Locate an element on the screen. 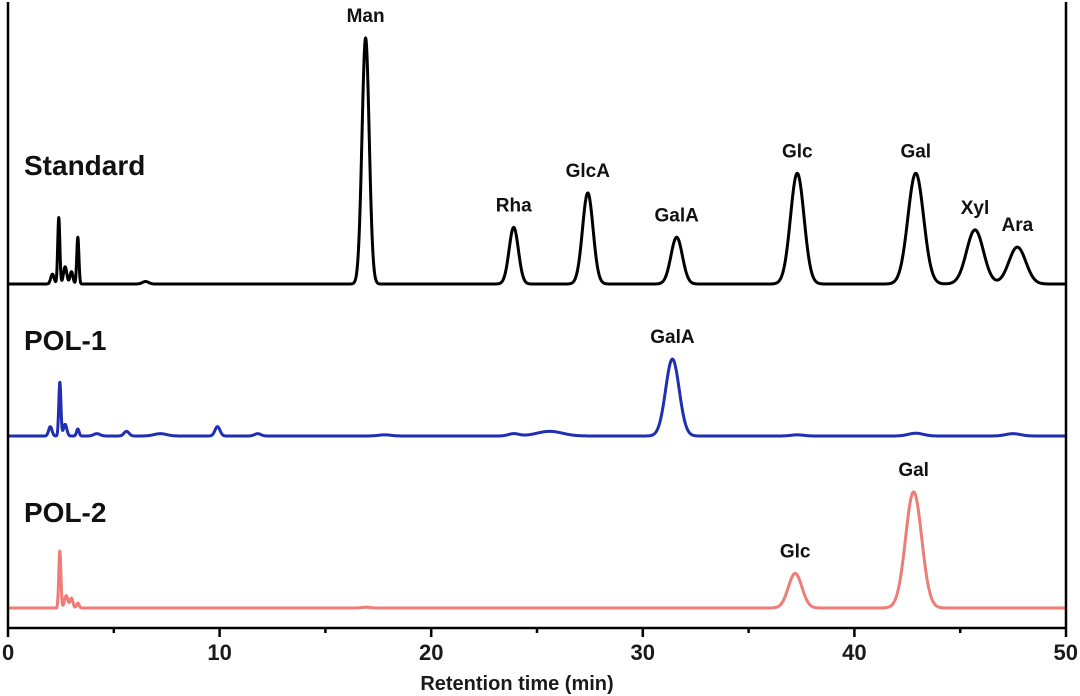  x-tick-label: 0 is located at coordinates (8, 652).